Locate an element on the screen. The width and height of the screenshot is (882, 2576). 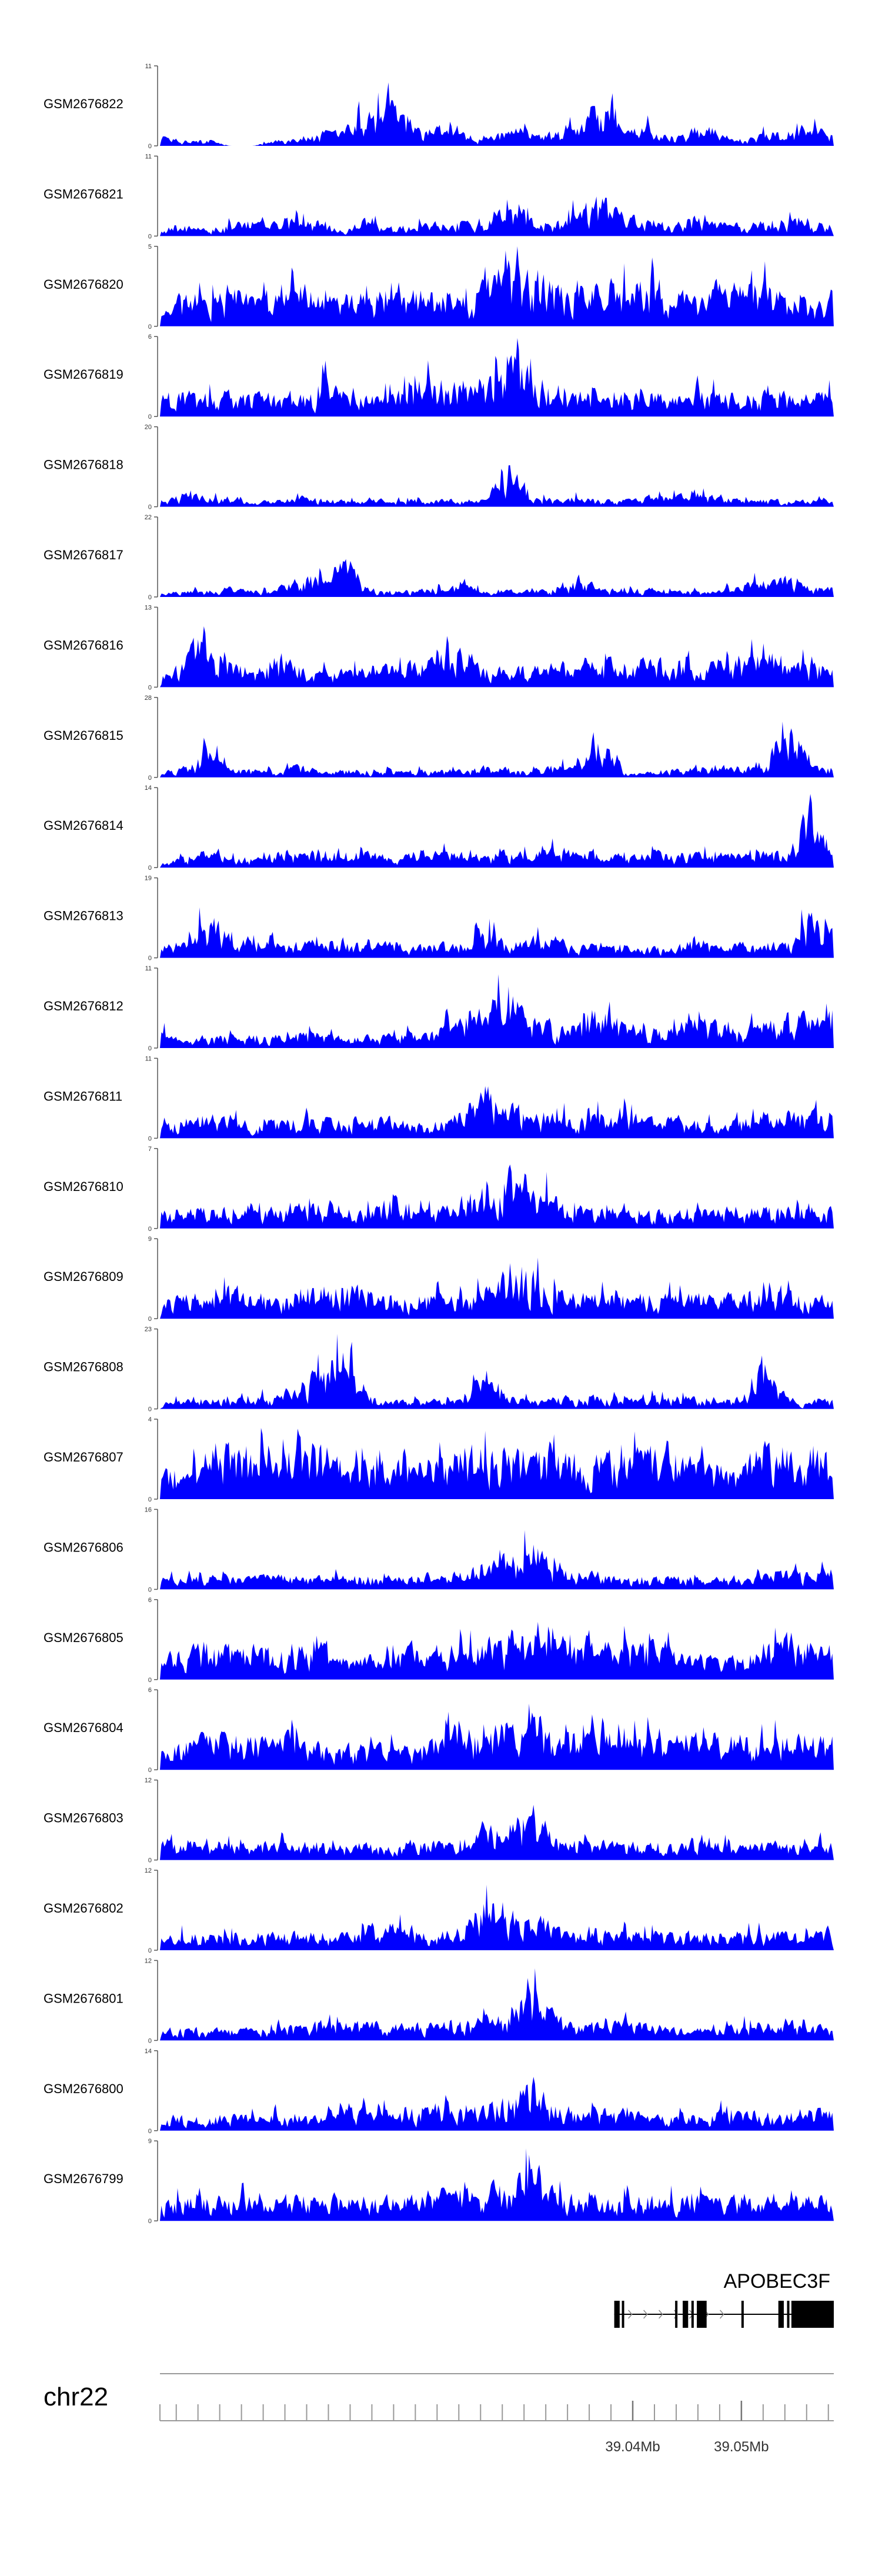
axis-tick-label: 39.05Mb is located at coordinates (741, 2447).